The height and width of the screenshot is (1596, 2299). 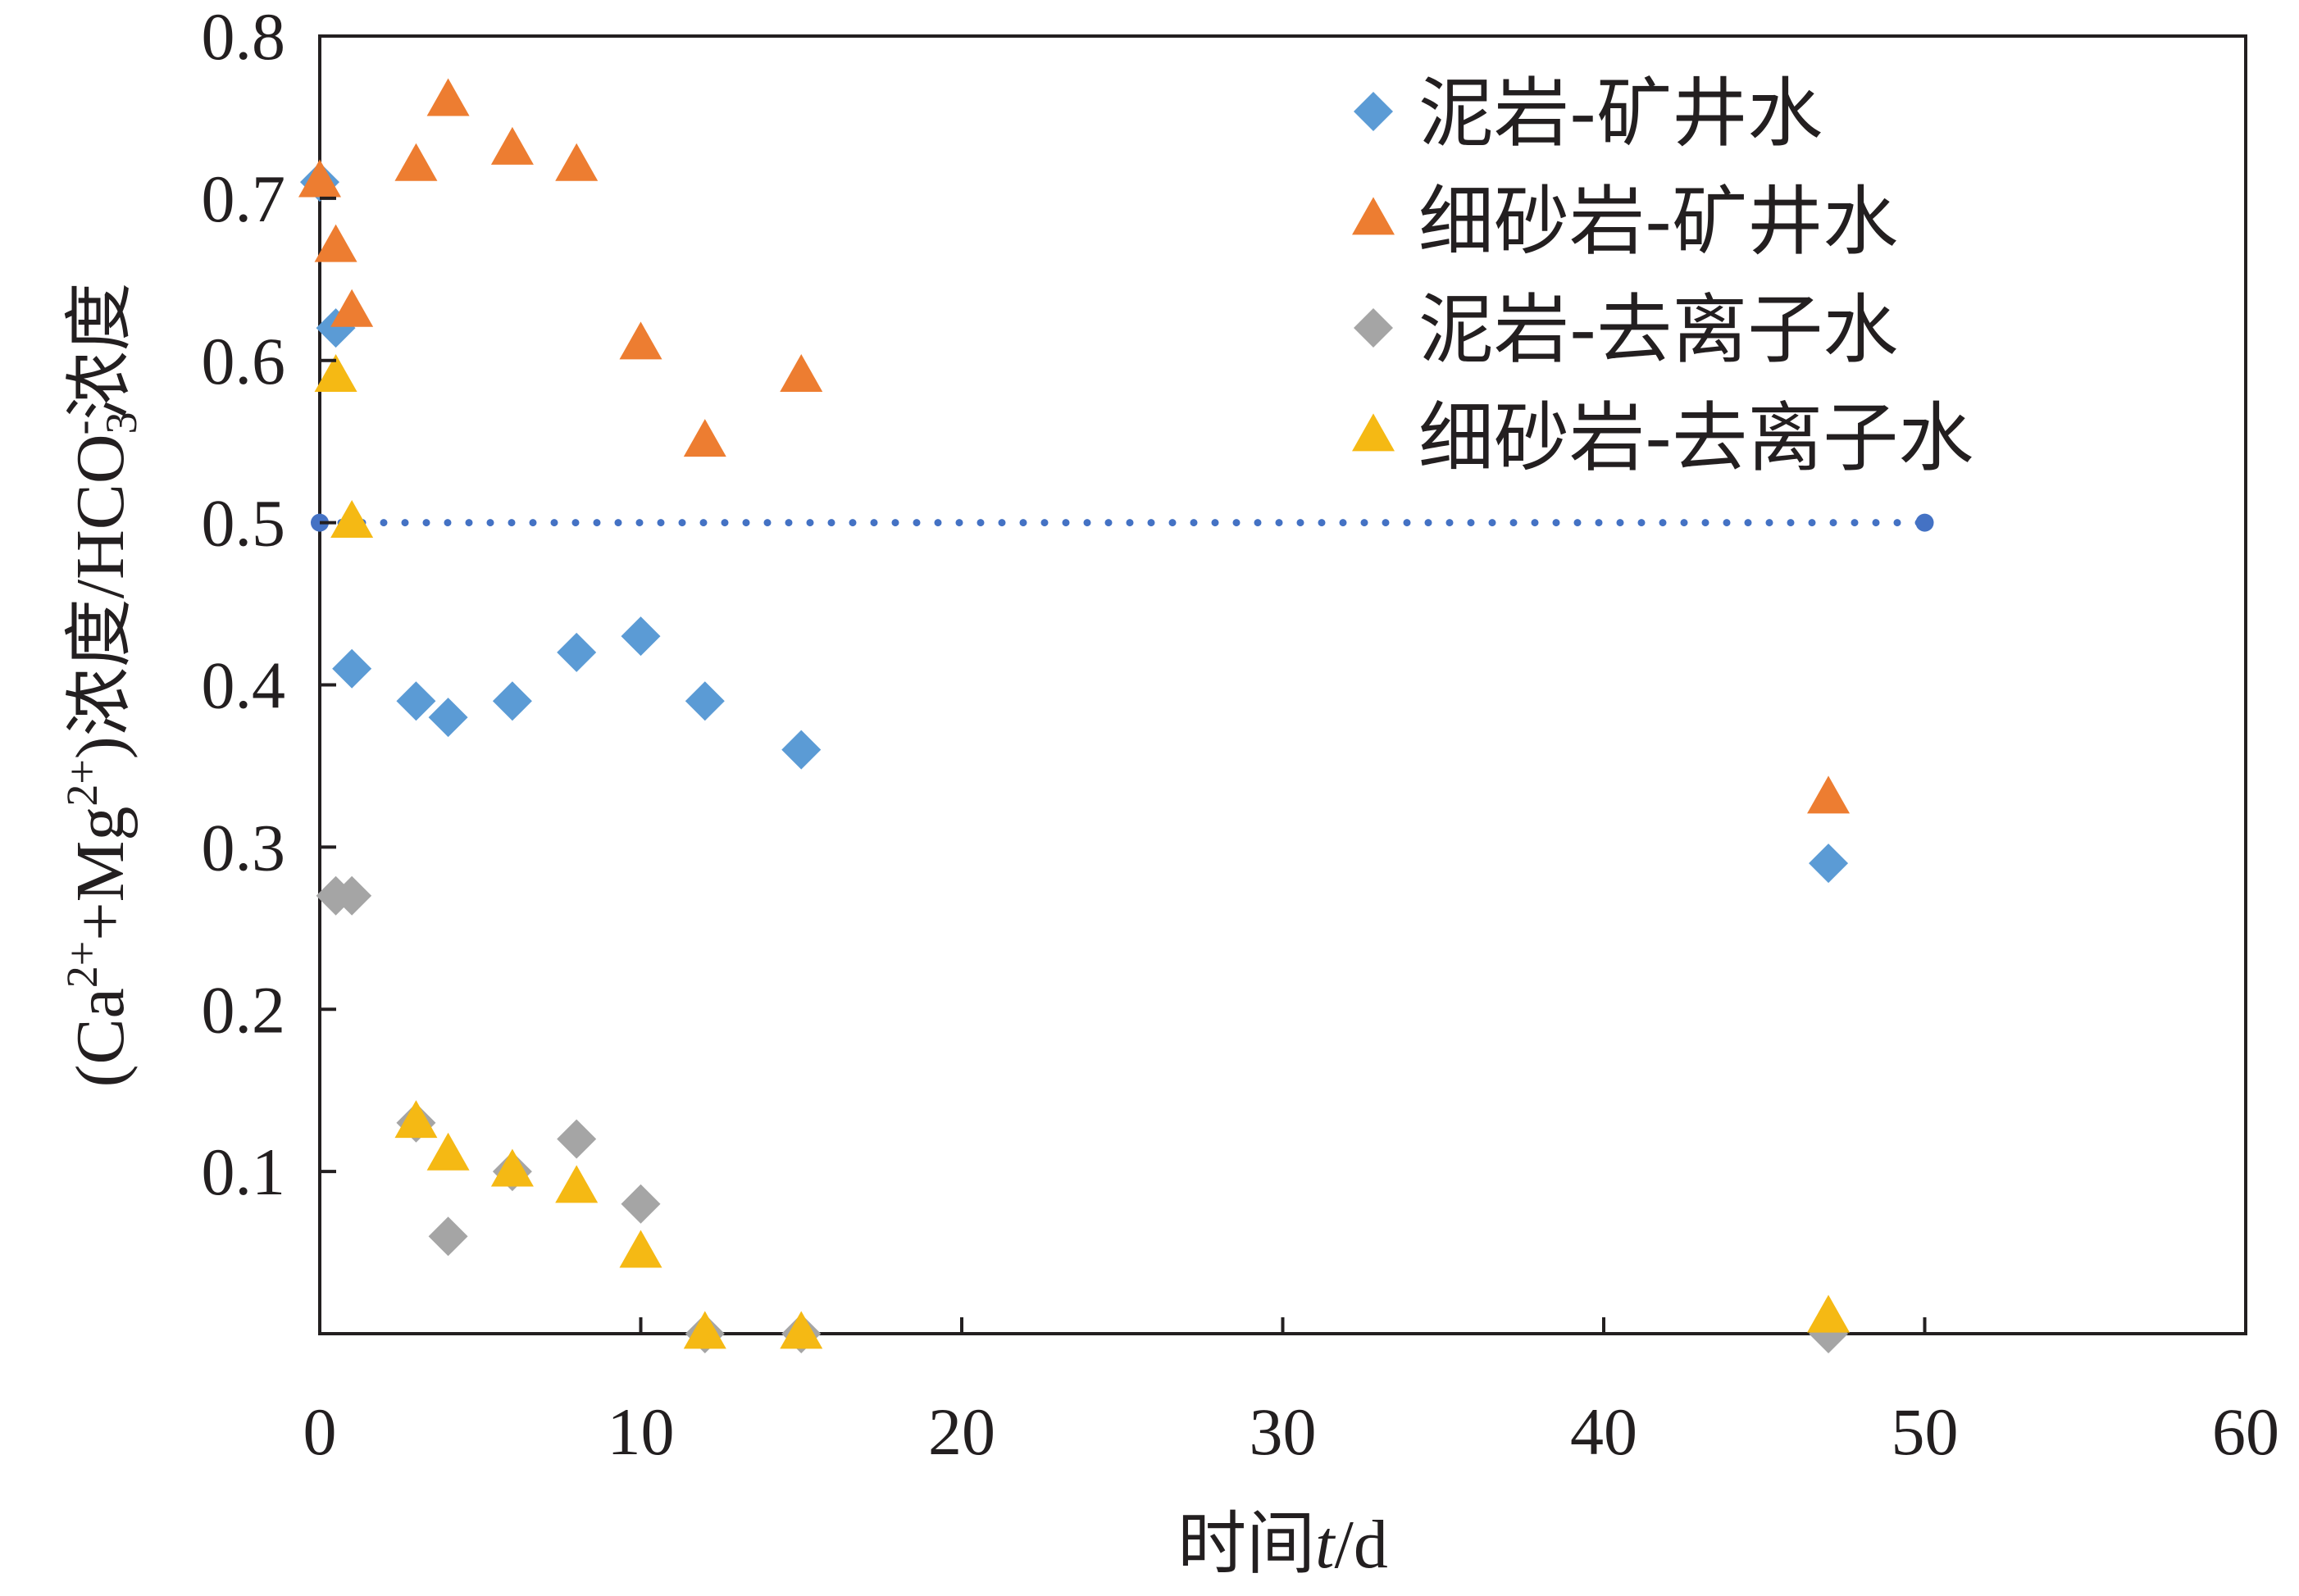 What do you see at coordinates (1658, 330) in the screenshot?
I see `legend-label: 泥岩-去离子水` at bounding box center [1658, 330].